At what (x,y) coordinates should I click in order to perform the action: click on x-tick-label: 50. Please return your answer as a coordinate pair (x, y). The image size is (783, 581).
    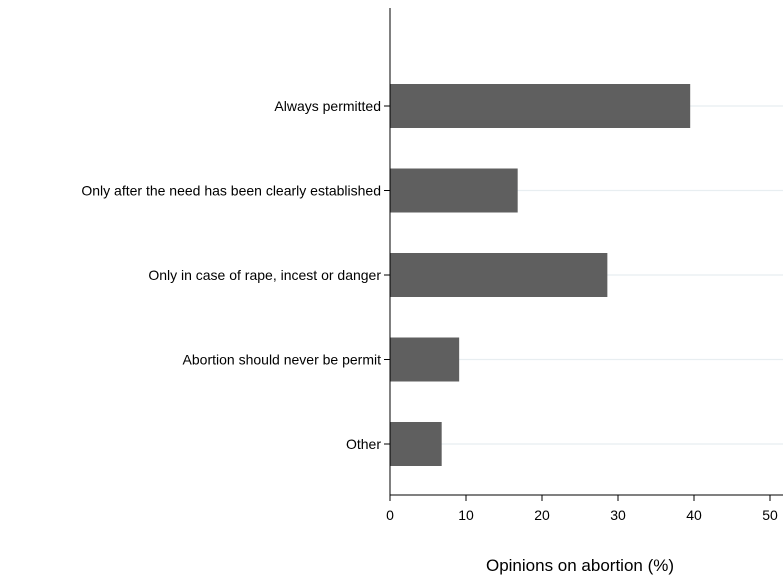
    Looking at the image, I should click on (770, 515).